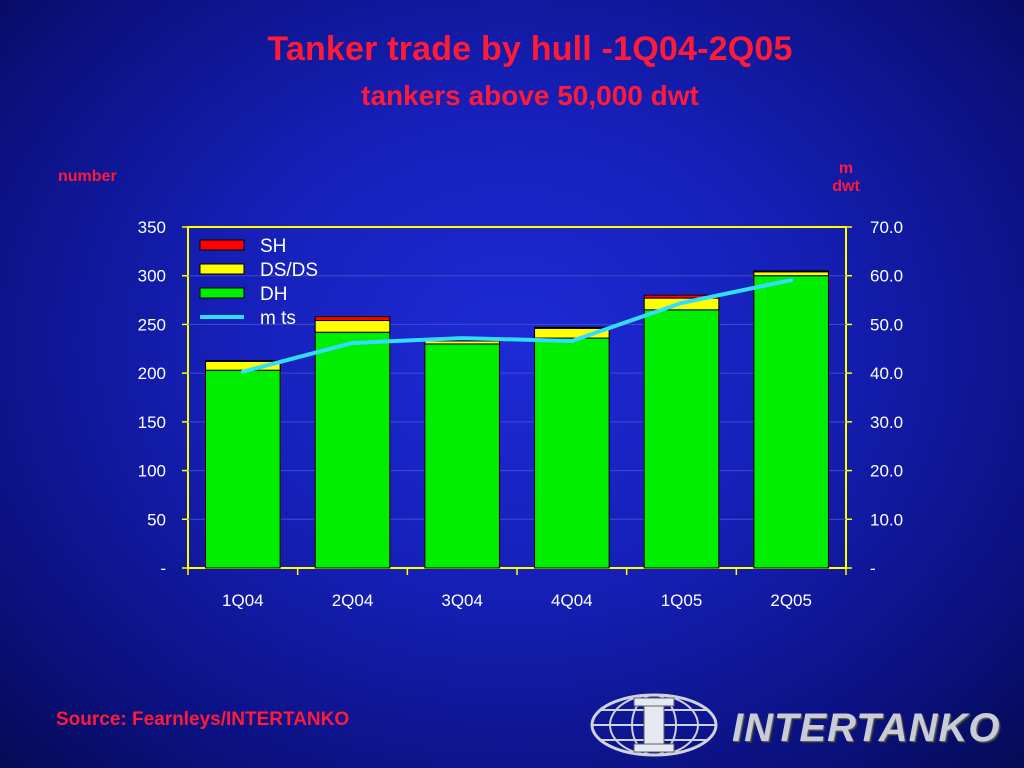 This screenshot has width=1024, height=768. I want to click on bar-dh-2q04, so click(352, 450).